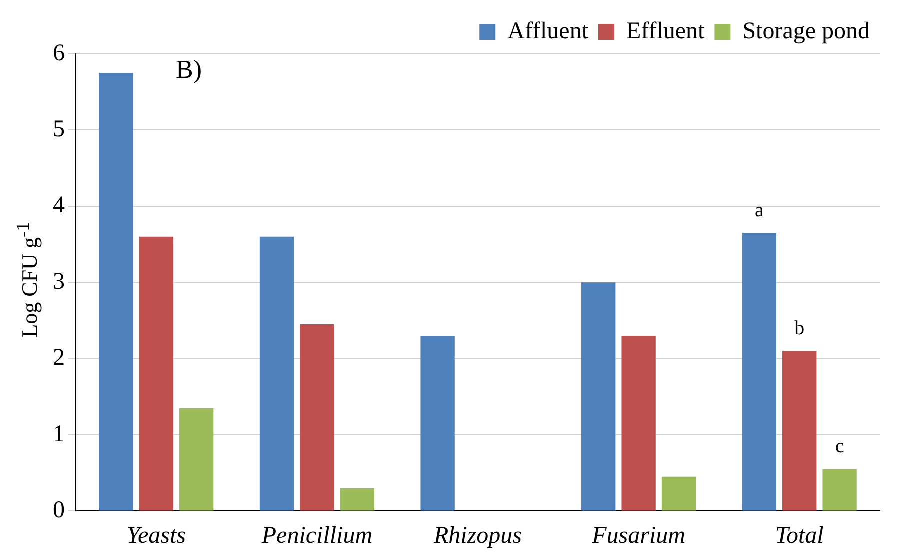  What do you see at coordinates (59, 434) in the screenshot?
I see `y-tick-label: 1` at bounding box center [59, 434].